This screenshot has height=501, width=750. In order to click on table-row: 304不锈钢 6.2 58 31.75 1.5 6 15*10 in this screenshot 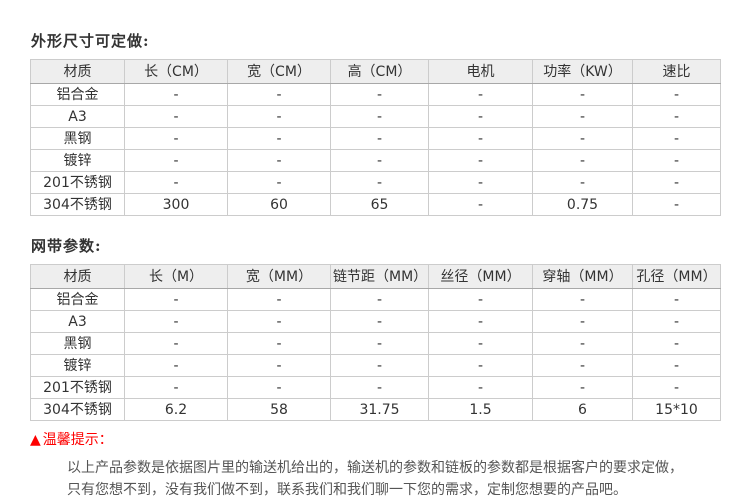, I will do `click(375, 409)`.